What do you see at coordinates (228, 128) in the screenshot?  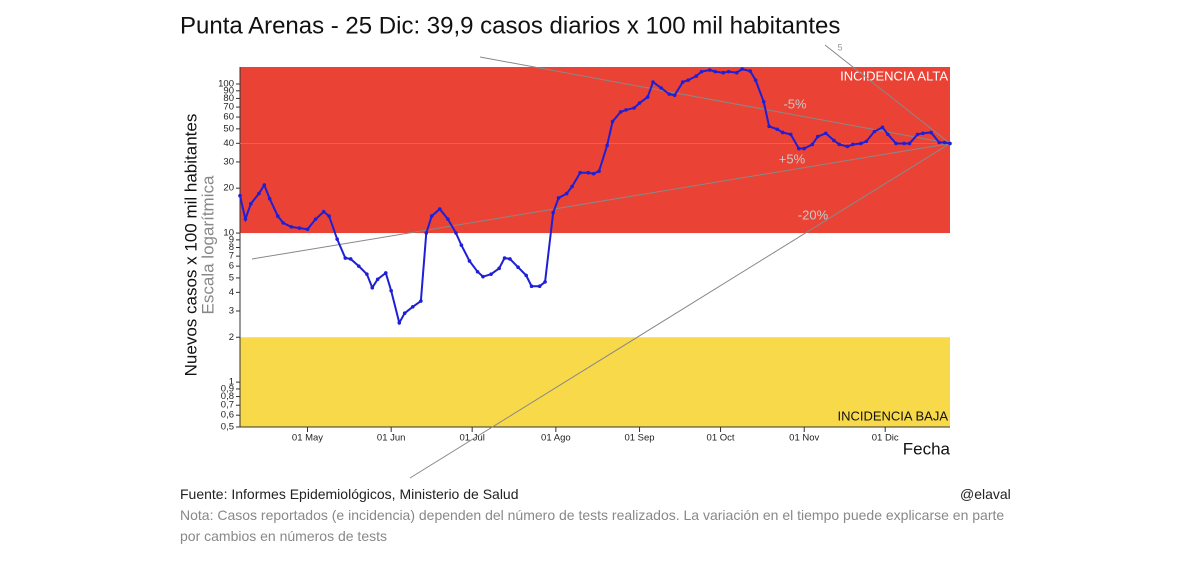 I see `y-tick-label: 50` at bounding box center [228, 128].